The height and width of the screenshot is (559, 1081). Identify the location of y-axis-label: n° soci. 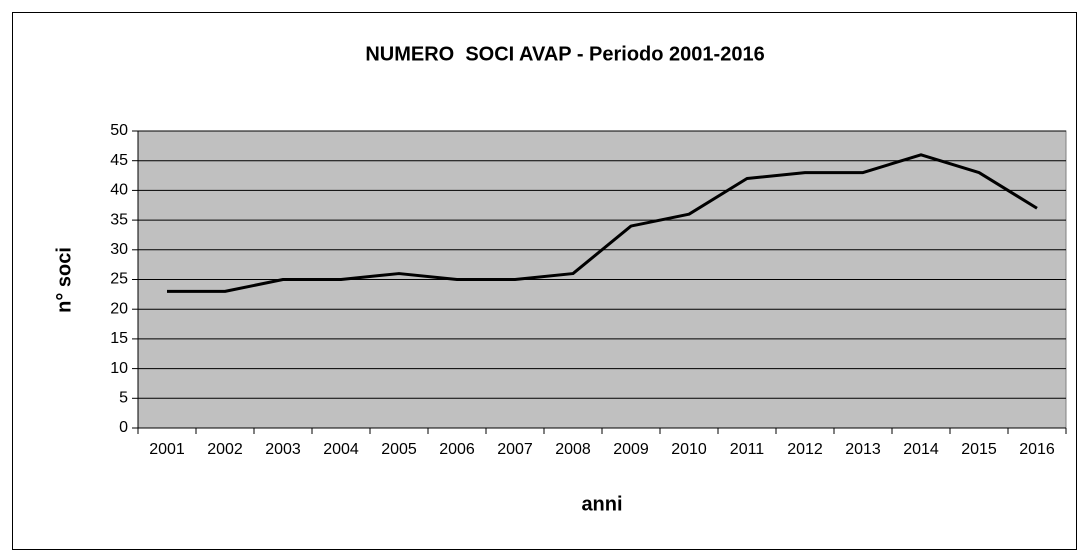
(64, 280).